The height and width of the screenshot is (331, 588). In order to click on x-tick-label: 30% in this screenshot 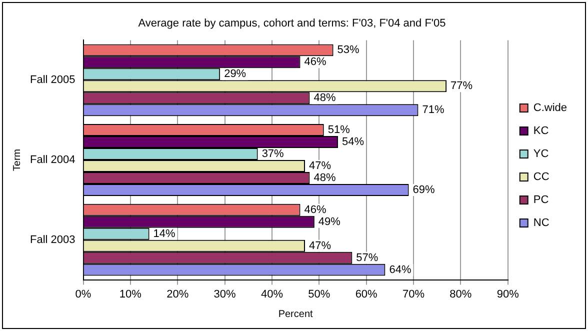, I will do `click(225, 294)`.